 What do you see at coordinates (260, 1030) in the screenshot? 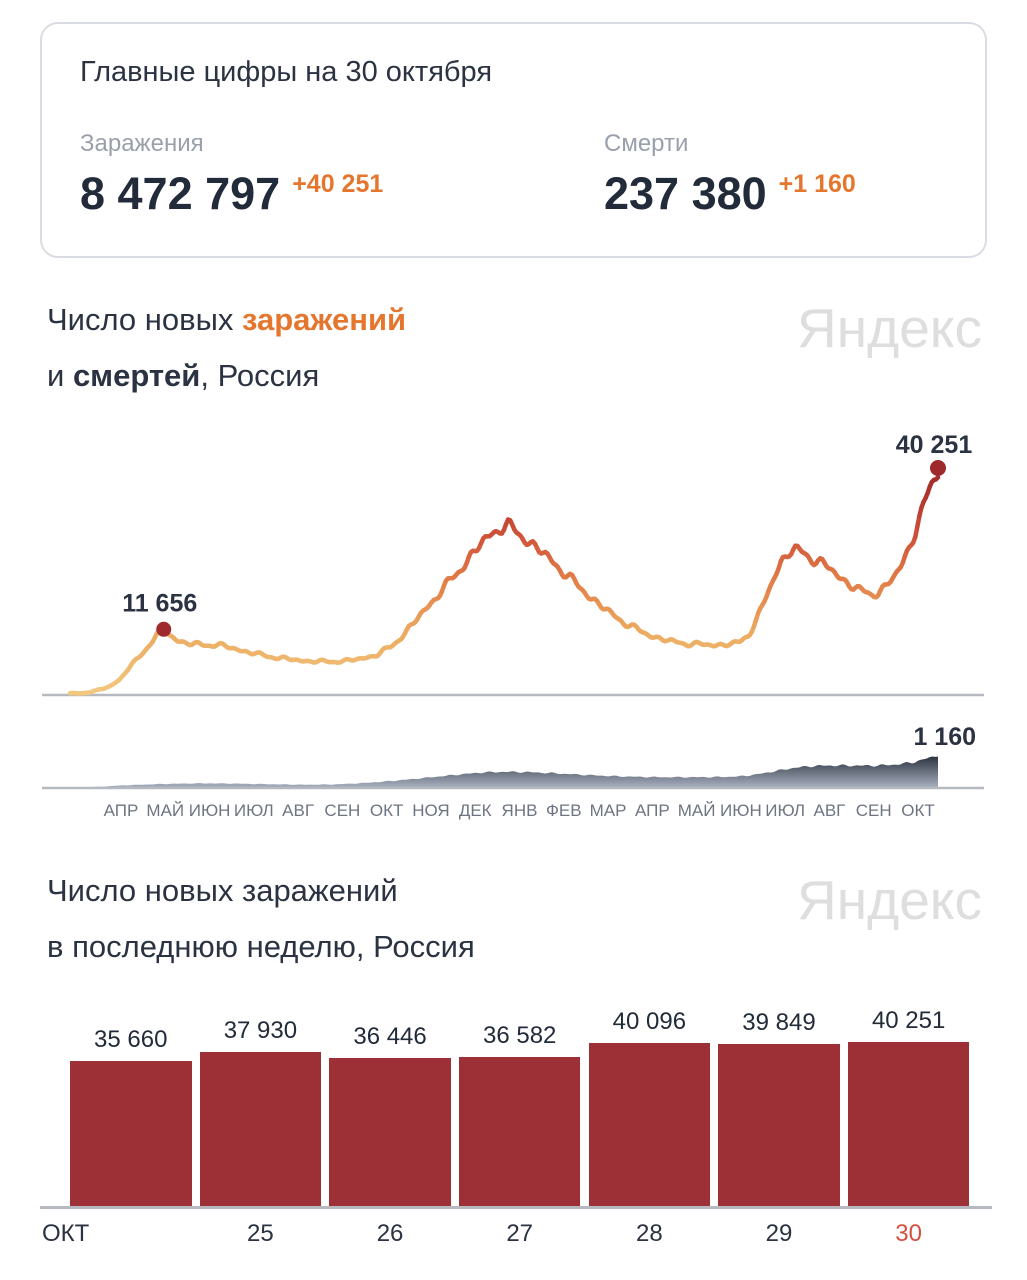
I see `bar-value-label: 37 930` at bounding box center [260, 1030].